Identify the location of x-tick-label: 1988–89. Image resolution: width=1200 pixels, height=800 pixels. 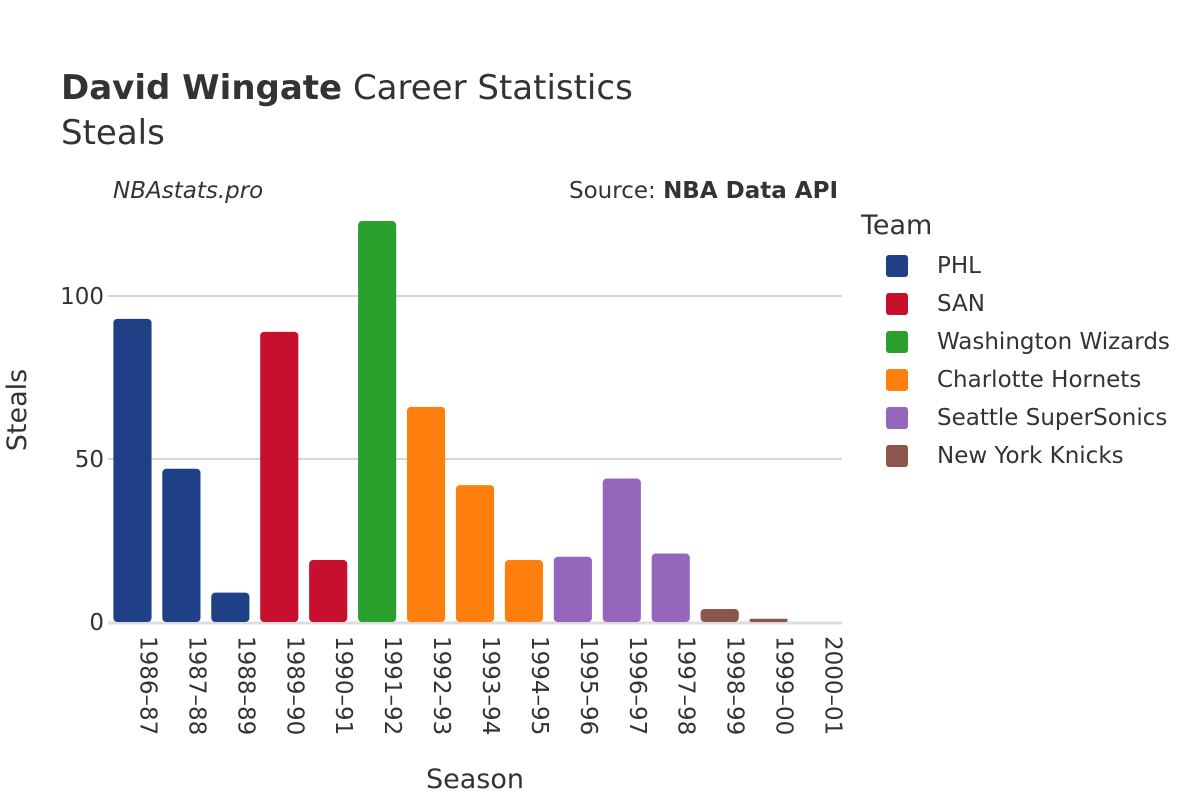
(245, 685).